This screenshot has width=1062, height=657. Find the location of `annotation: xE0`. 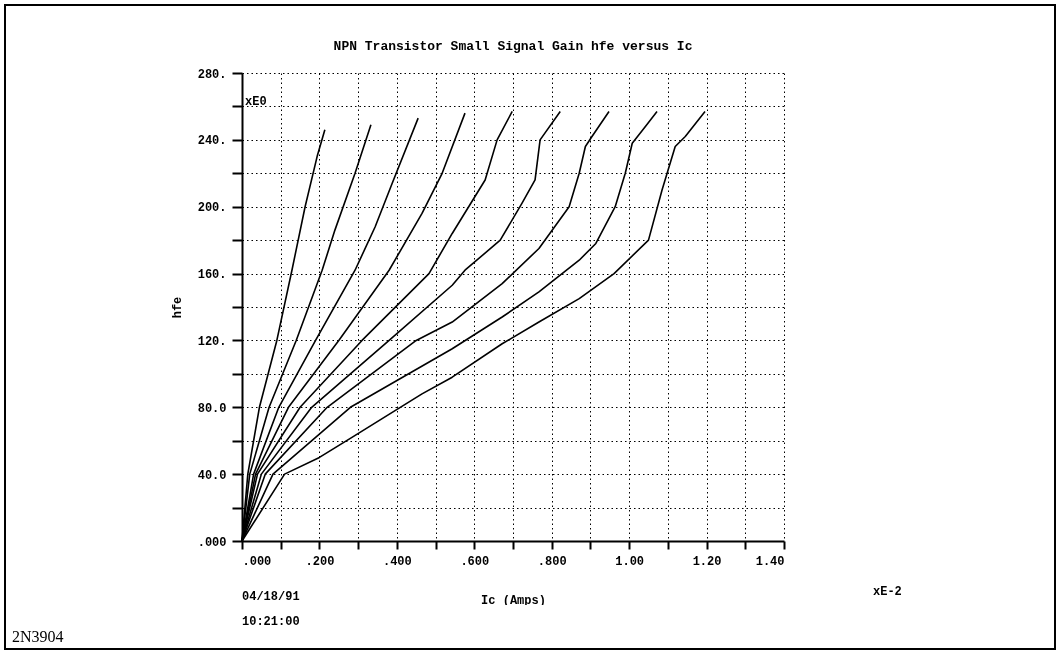

annotation: xE0 is located at coordinates (256, 102).